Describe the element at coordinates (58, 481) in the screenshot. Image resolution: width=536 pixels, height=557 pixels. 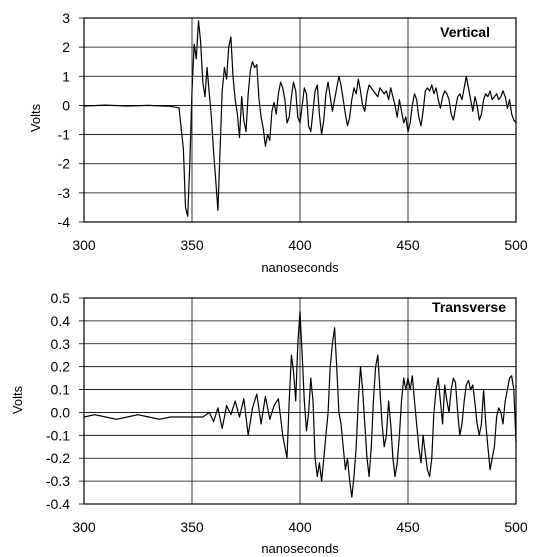
I see `y-tick-label: -0.3` at that location.